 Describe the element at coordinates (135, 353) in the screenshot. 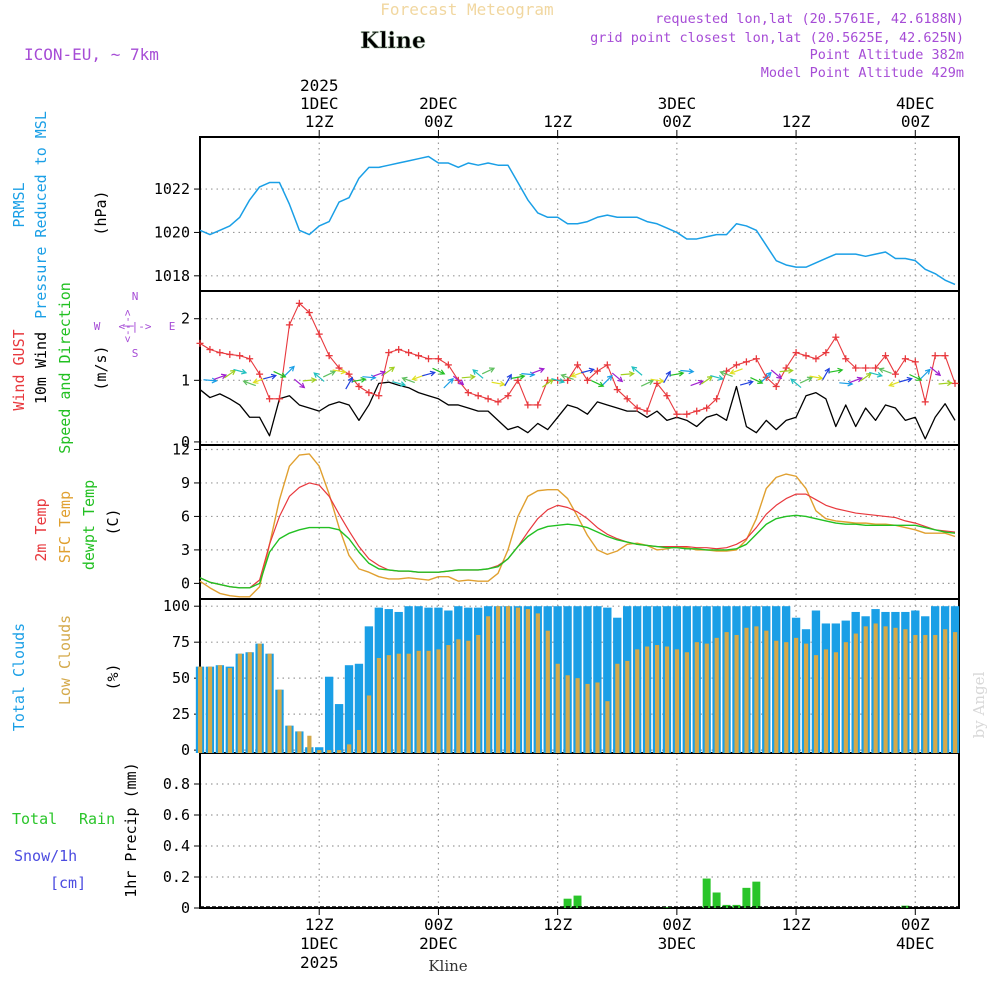

I see `compass-s: S` at that location.